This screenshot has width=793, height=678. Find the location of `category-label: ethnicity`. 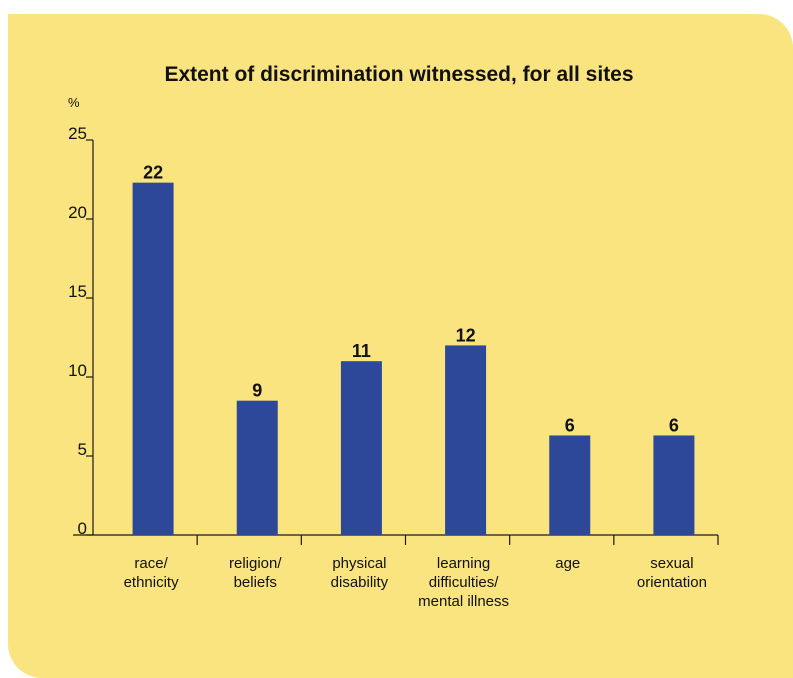

category-label: ethnicity is located at coordinates (152, 582).